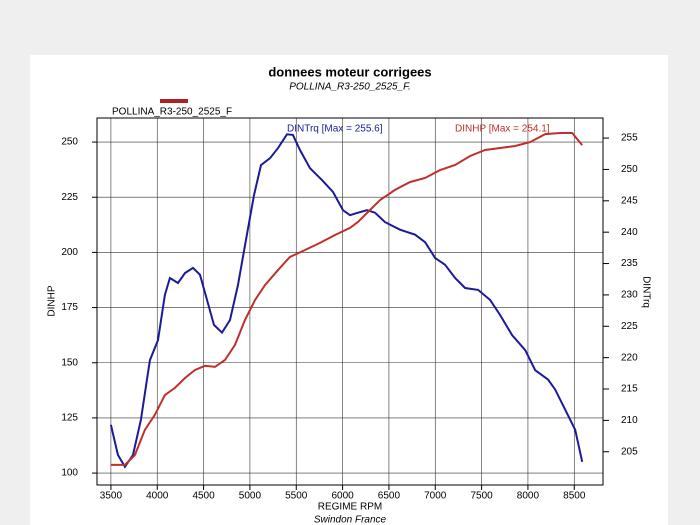  I want to click on x-tick-label: 3500, so click(111, 496).